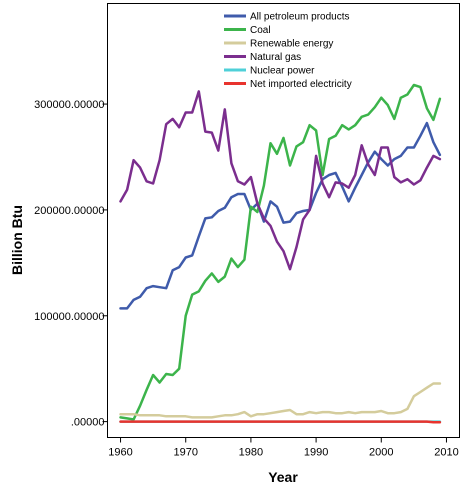 The height and width of the screenshot is (501, 470). I want to click on legend-label-nuclear-power: Nuclear power, so click(282, 71).